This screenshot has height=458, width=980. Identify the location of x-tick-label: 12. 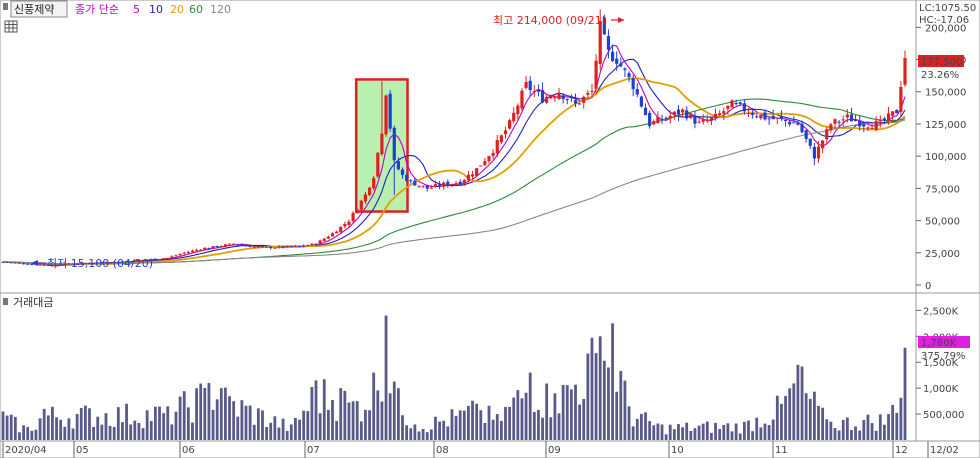
(901, 450).